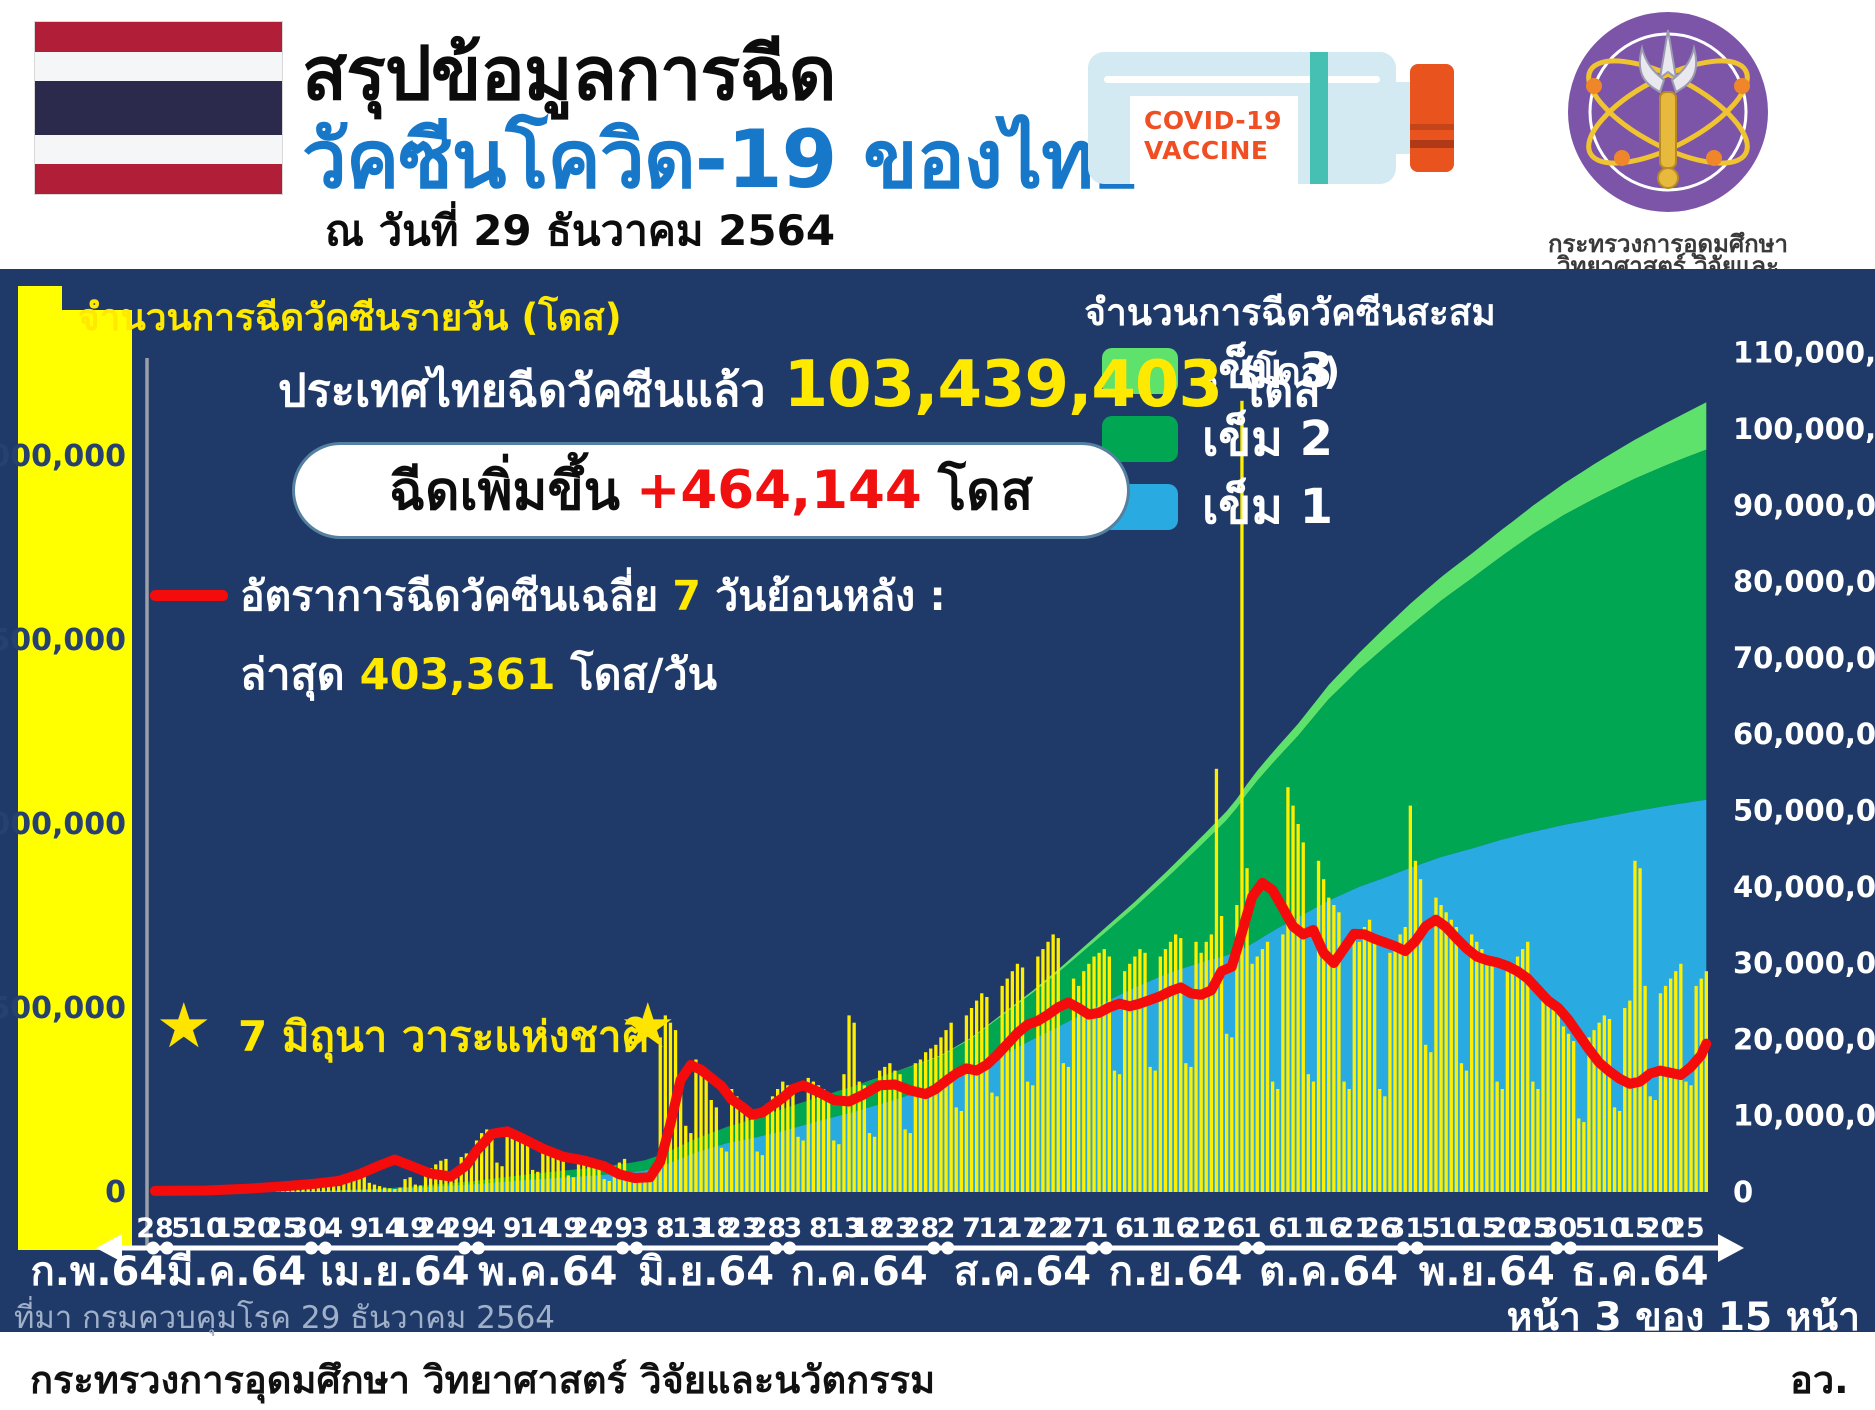  I want to click on avg-caption-c: วันย้อนหลัง :, so click(830, 596).